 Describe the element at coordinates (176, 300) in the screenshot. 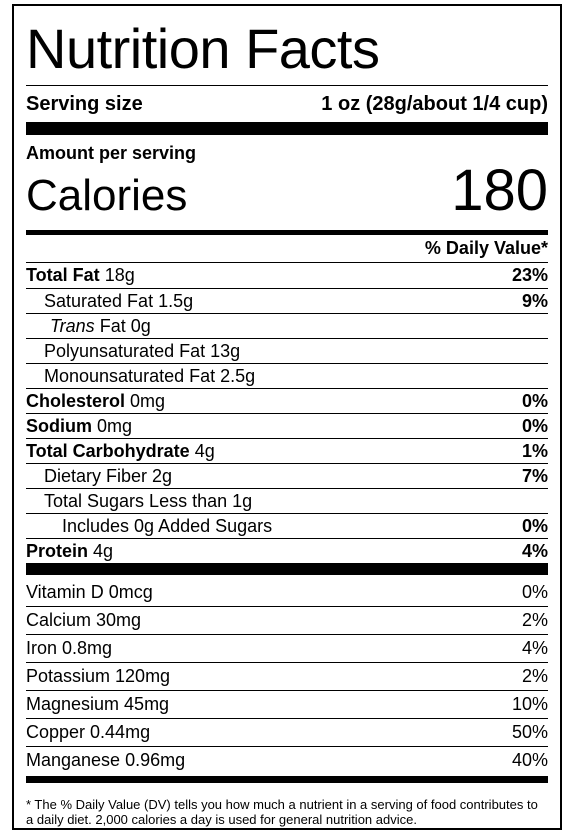

I see `nutrient-amount: 1.5g` at that location.